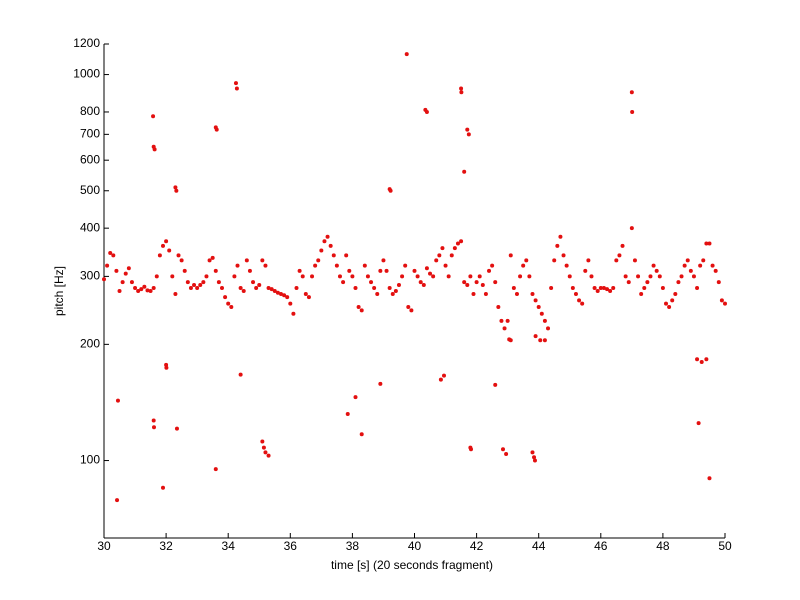 Image resolution: width=800 pixels, height=600 pixels. What do you see at coordinates (90, 134) in the screenshot?
I see `y-tick-label: 700` at bounding box center [90, 134].